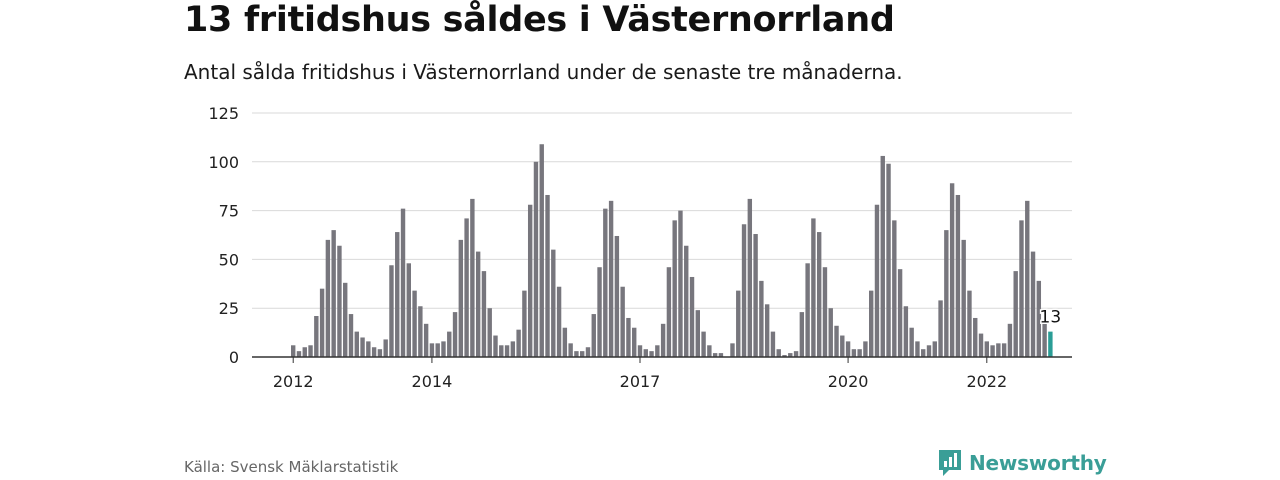  What do you see at coordinates (223, 113) in the screenshot?
I see `y-tick-label: 125` at bounding box center [223, 113].